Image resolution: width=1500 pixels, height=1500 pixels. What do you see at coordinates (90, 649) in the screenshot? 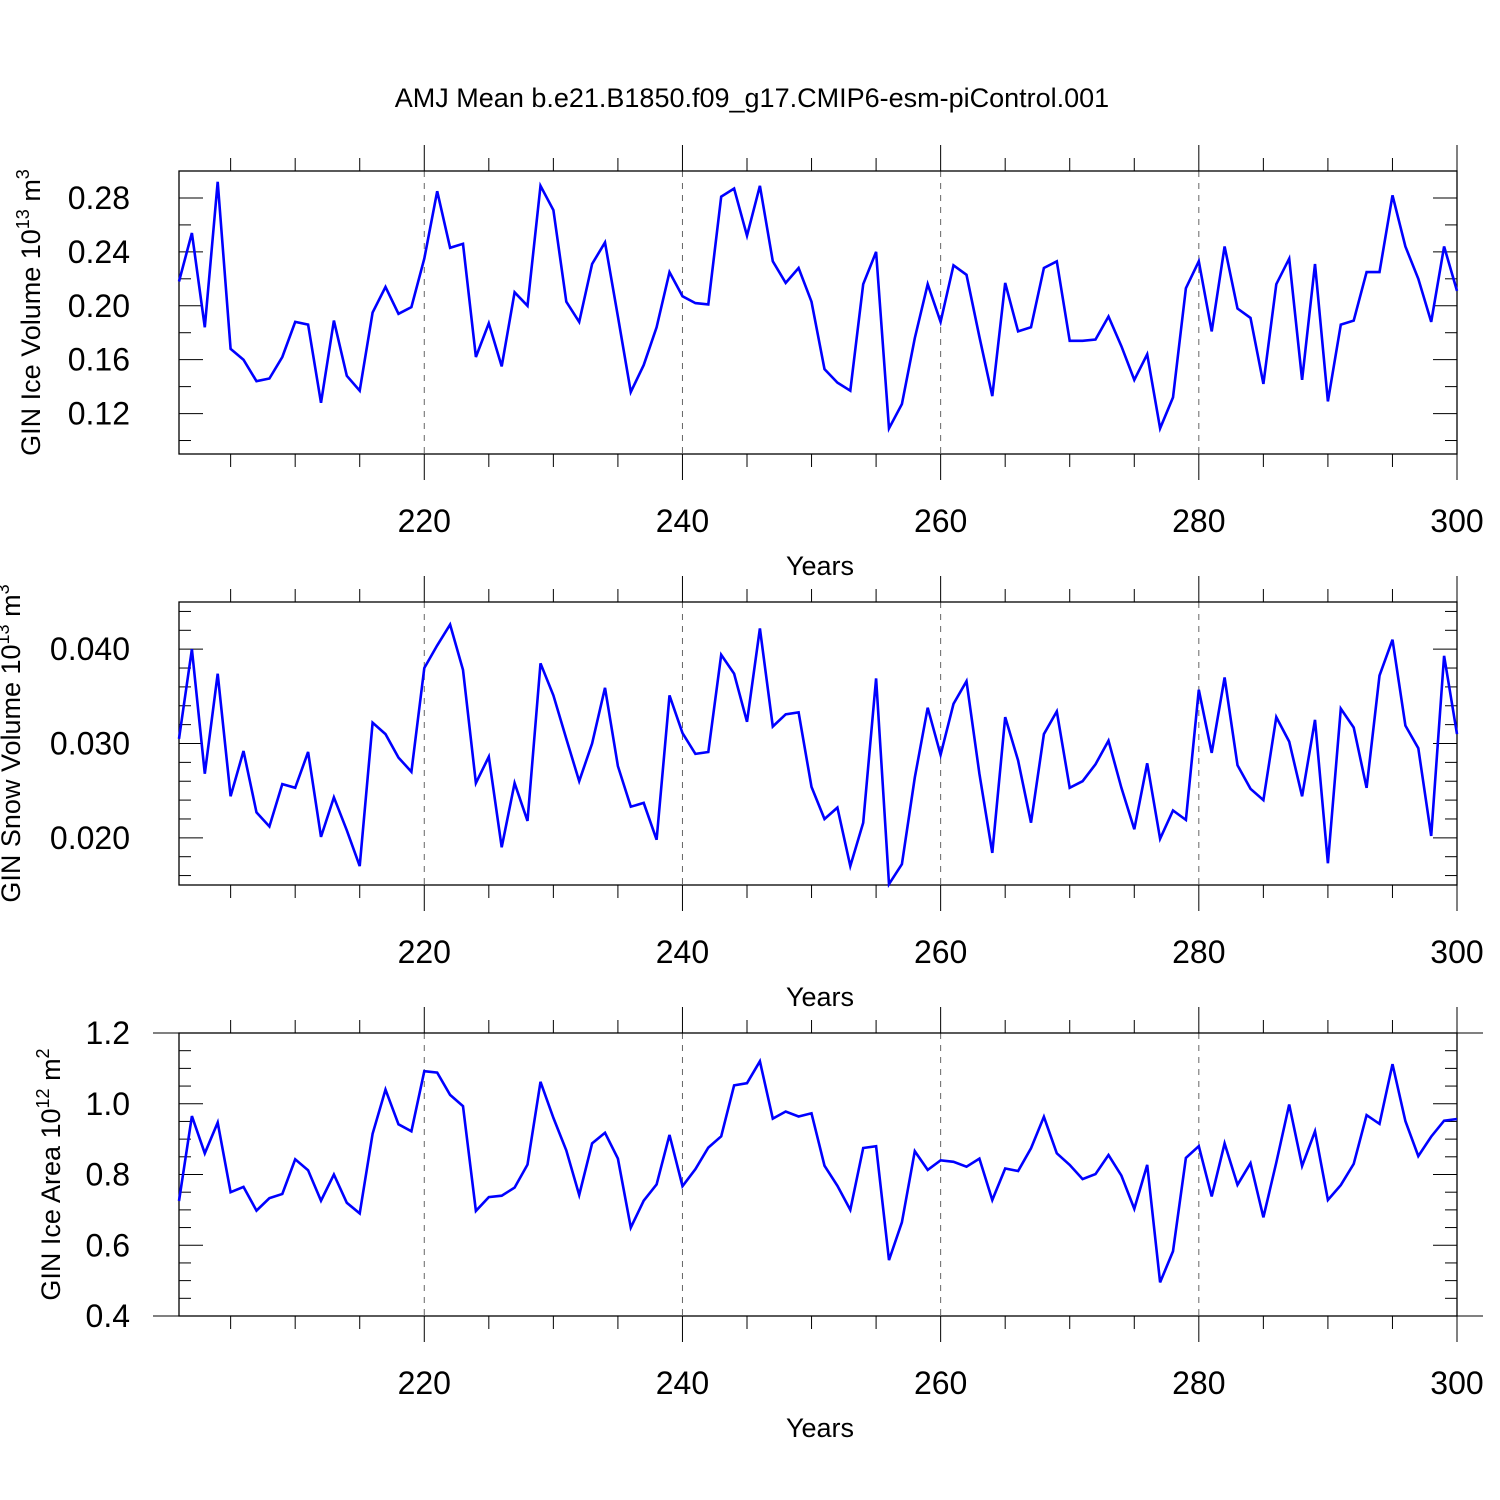
I see `y-tick-label: 0.040` at bounding box center [90, 649].